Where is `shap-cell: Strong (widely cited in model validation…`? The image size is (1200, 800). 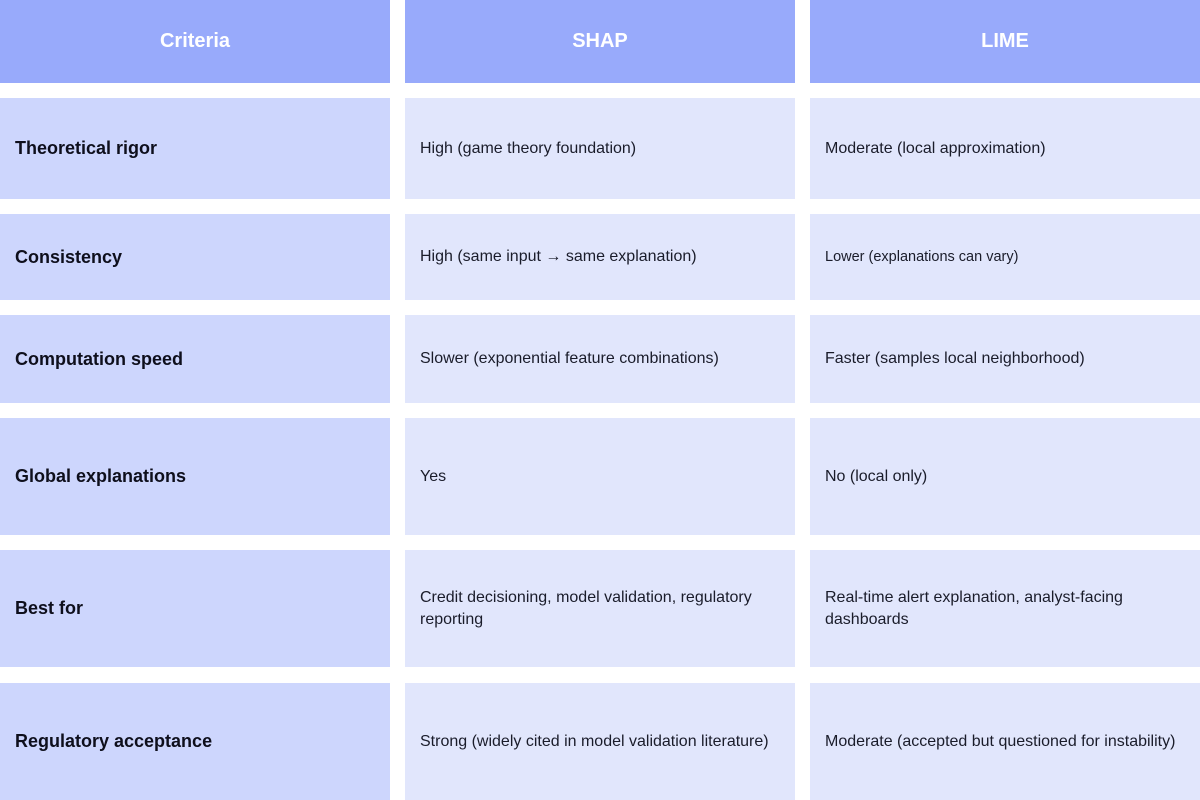
shap-cell: Strong (widely cited in model validation… is located at coordinates (600, 741).